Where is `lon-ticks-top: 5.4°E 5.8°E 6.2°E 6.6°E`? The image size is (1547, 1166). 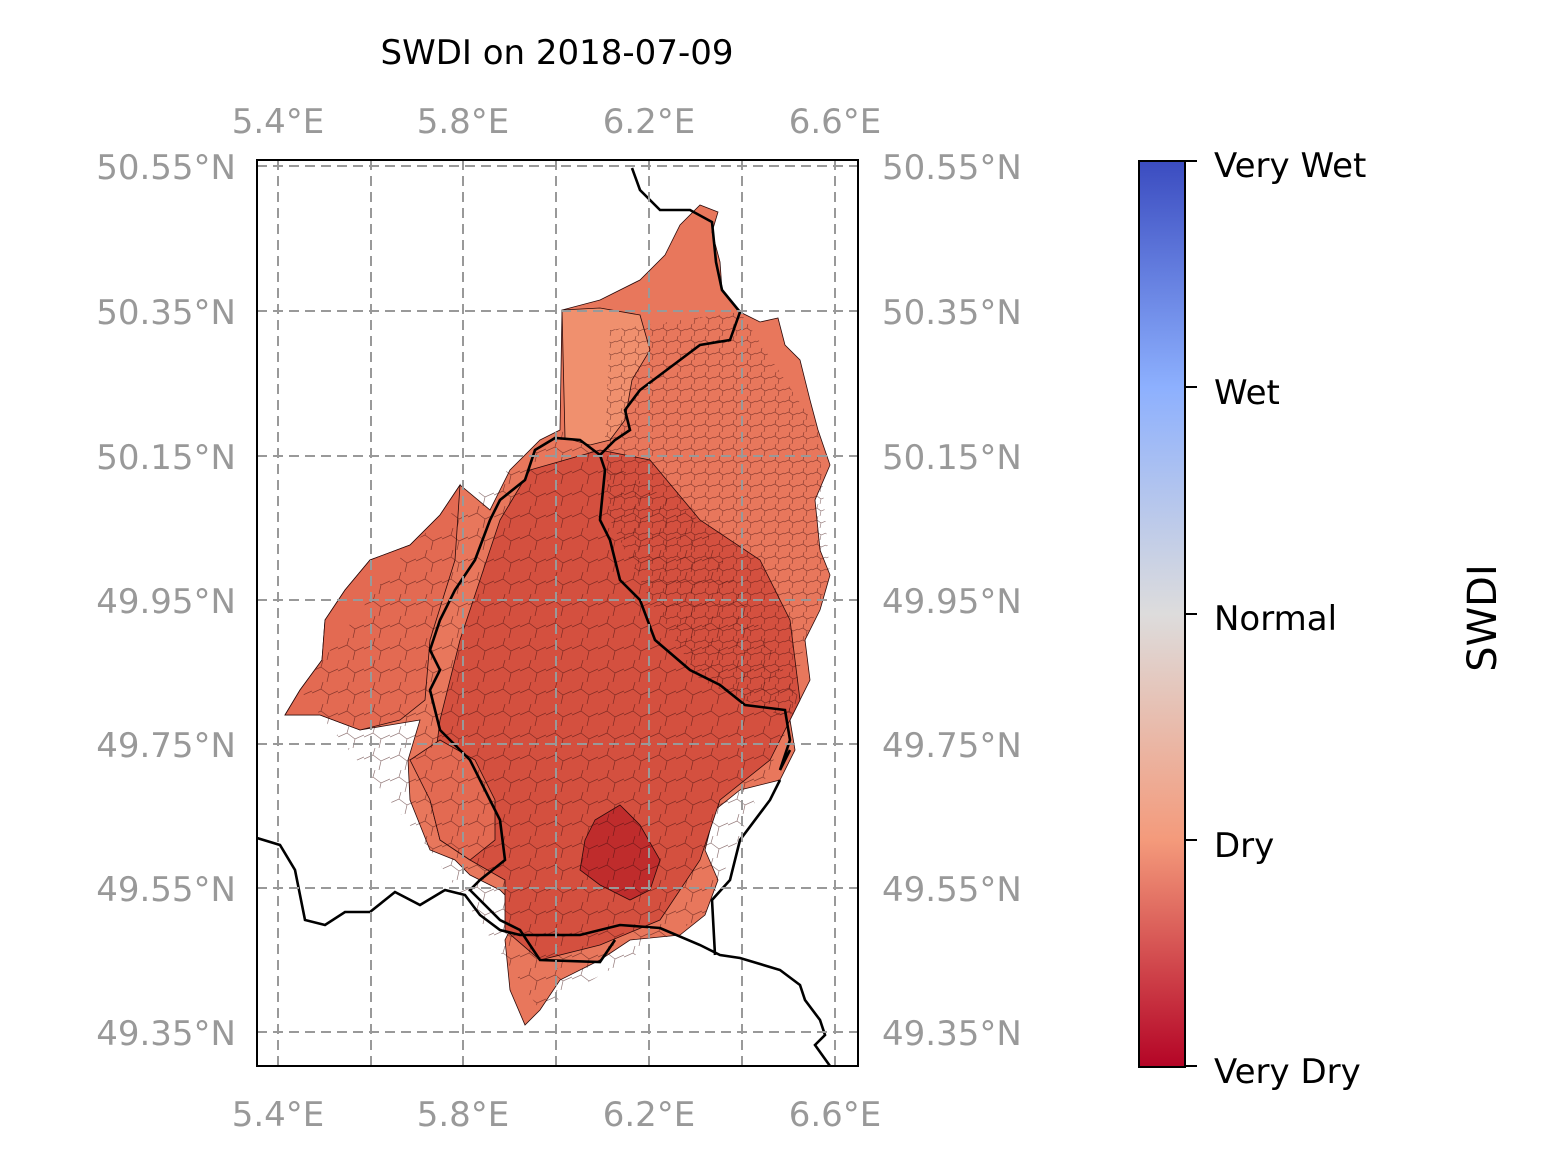 lon-ticks-top: 5.4°E 5.8°E 6.2°E 6.6°E is located at coordinates (557, 122).